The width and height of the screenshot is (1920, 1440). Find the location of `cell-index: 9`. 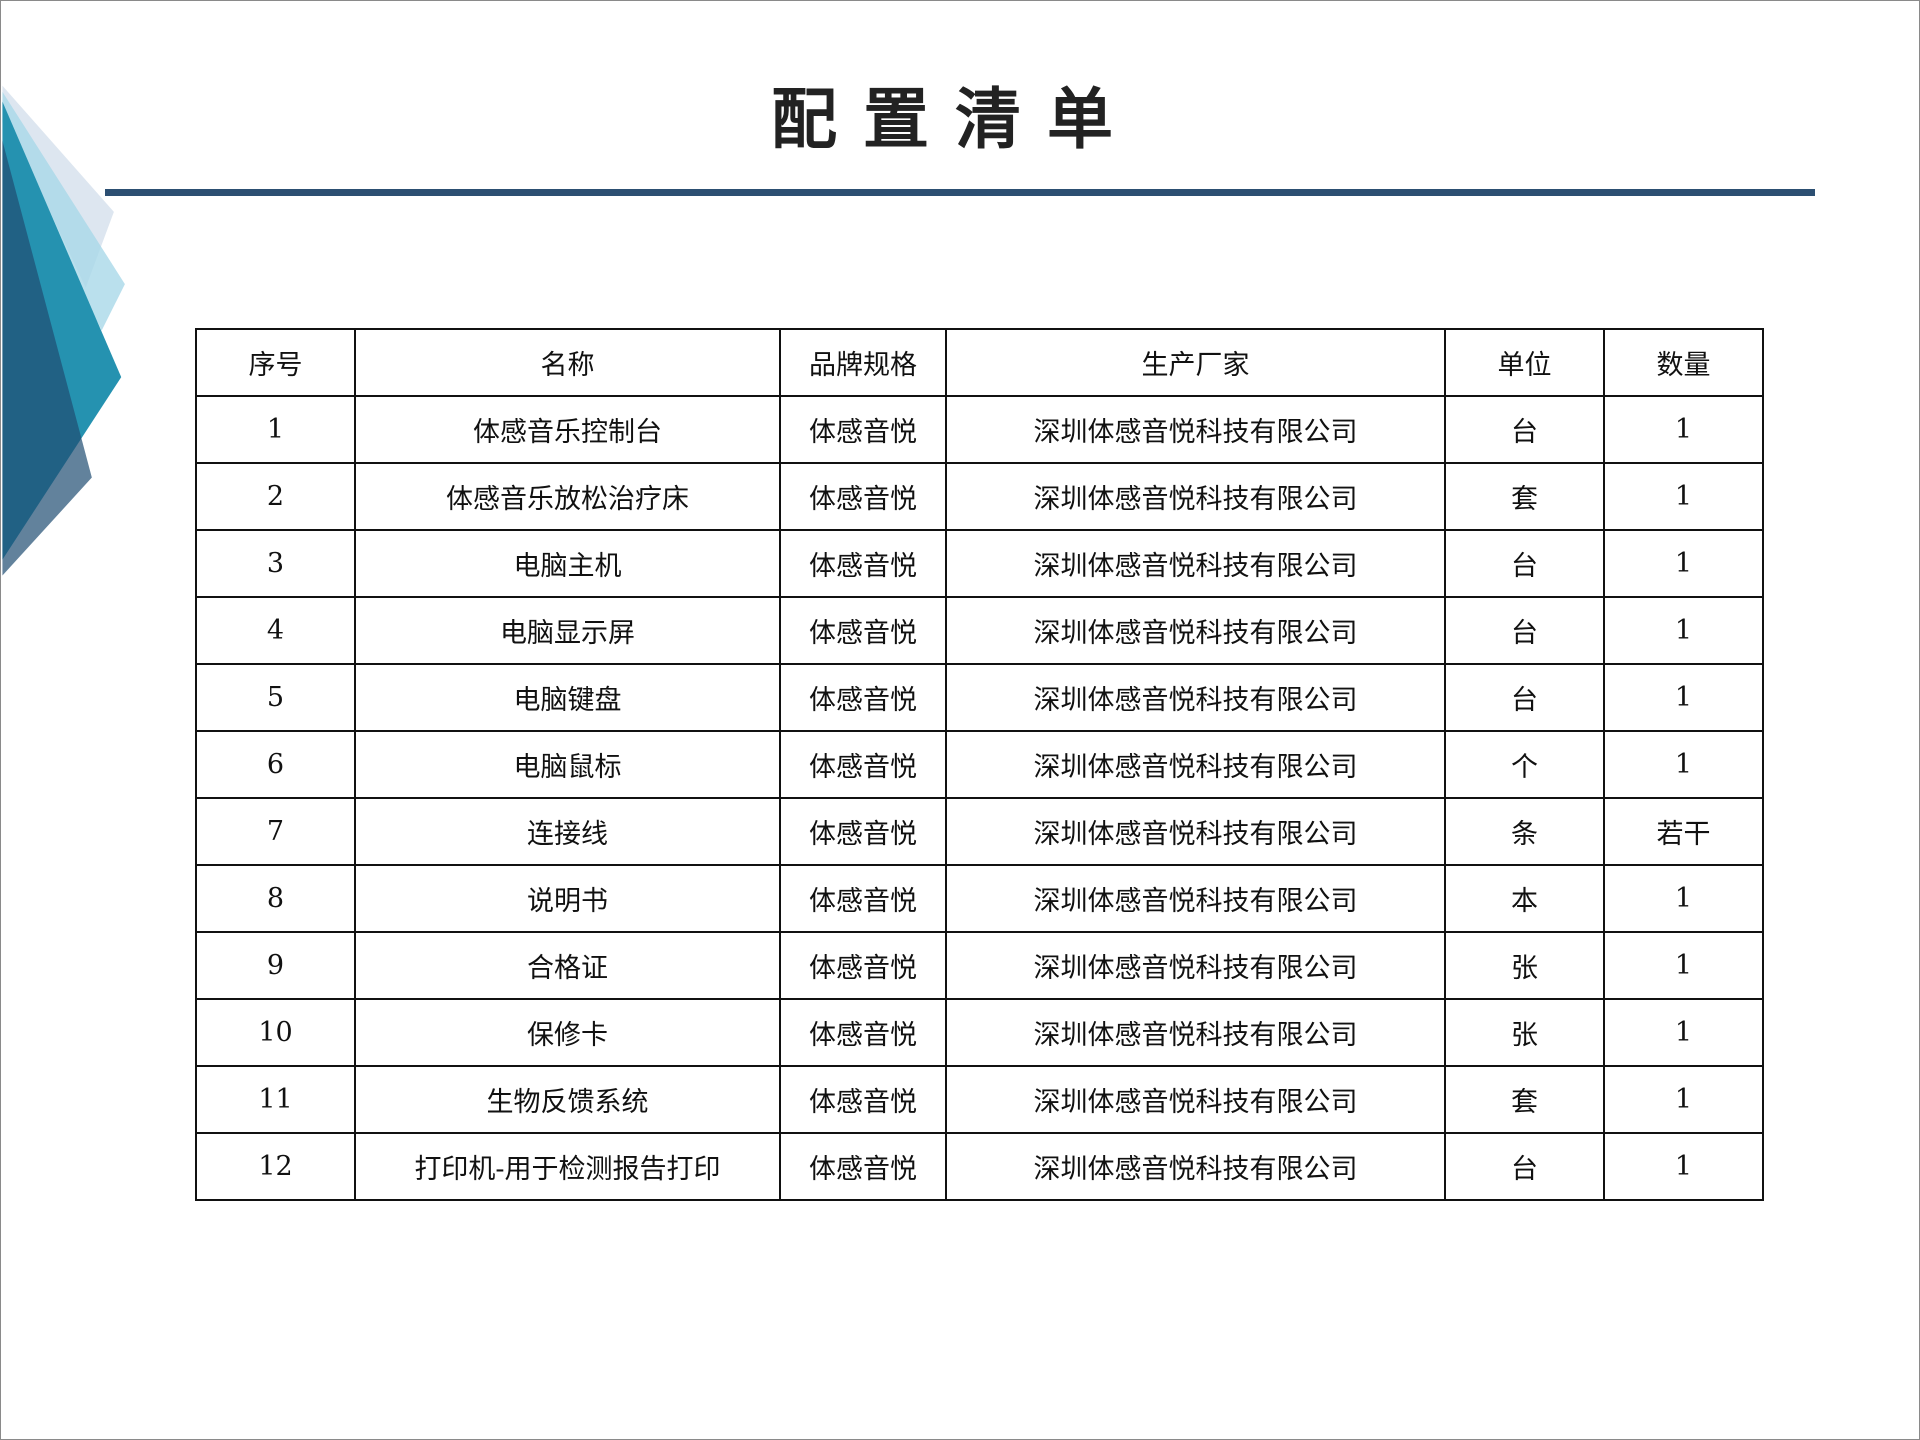

cell-index: 9 is located at coordinates (275, 965).